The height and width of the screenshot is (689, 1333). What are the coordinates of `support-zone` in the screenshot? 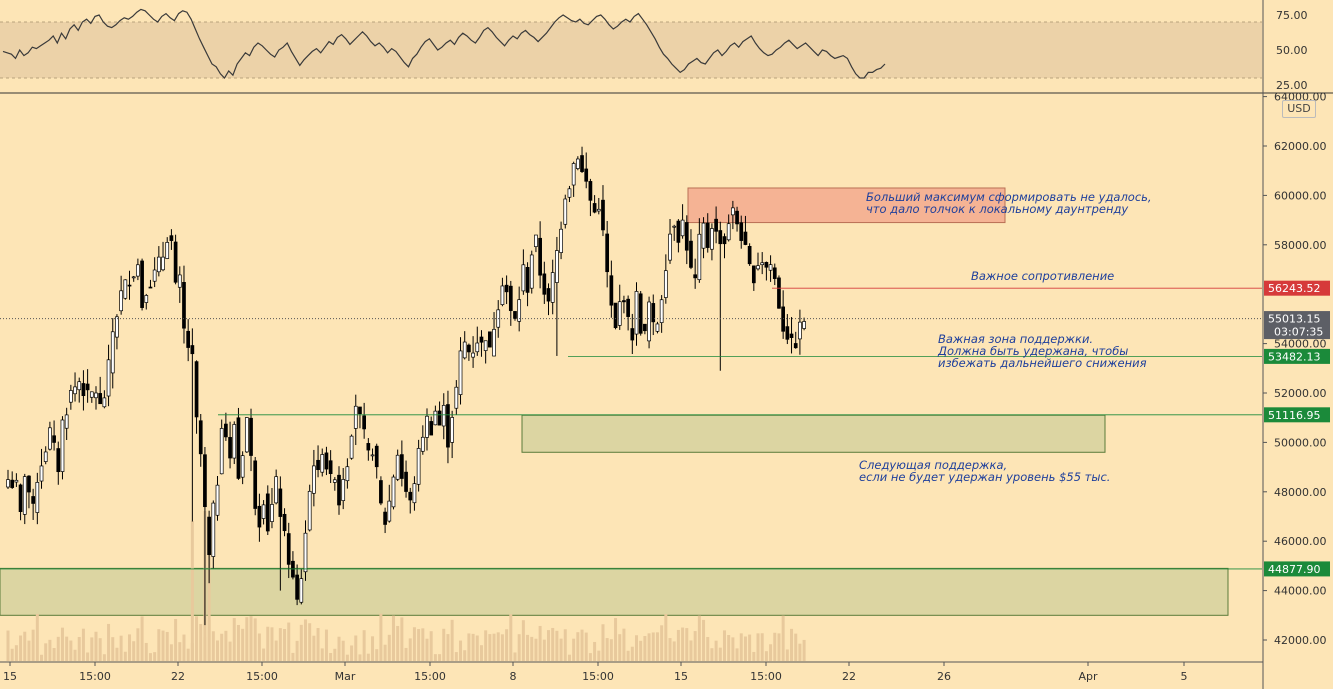 It's located at (813, 433).